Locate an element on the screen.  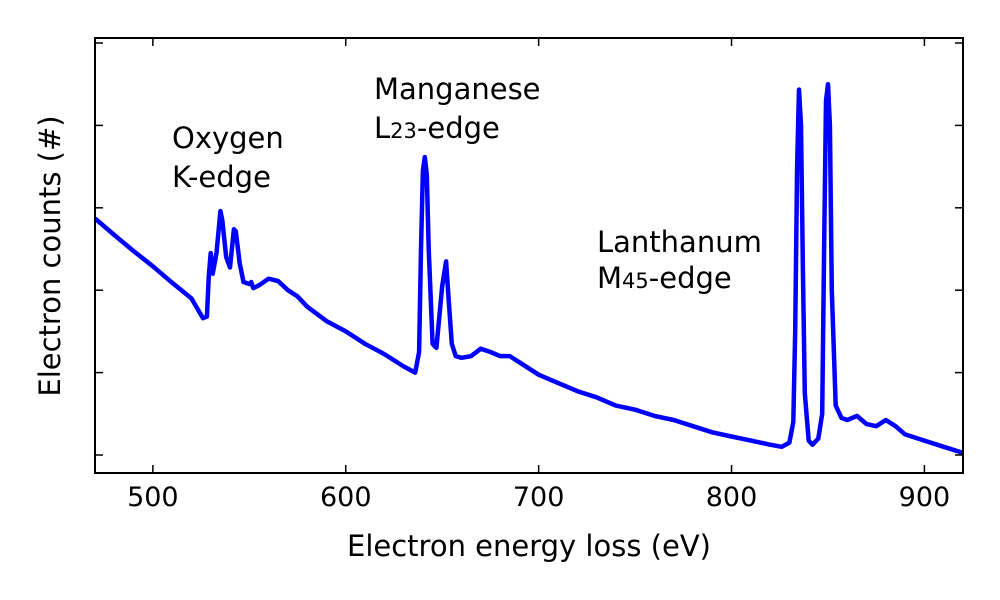
annotation-lanthanum-symbol: M is located at coordinates (609, 278).